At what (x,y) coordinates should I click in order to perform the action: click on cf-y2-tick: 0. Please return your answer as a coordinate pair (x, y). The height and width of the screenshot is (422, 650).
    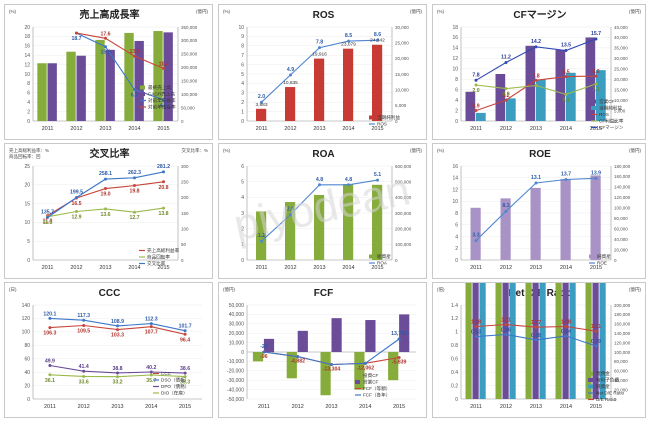
    Looking at the image, I should click on (615, 121).